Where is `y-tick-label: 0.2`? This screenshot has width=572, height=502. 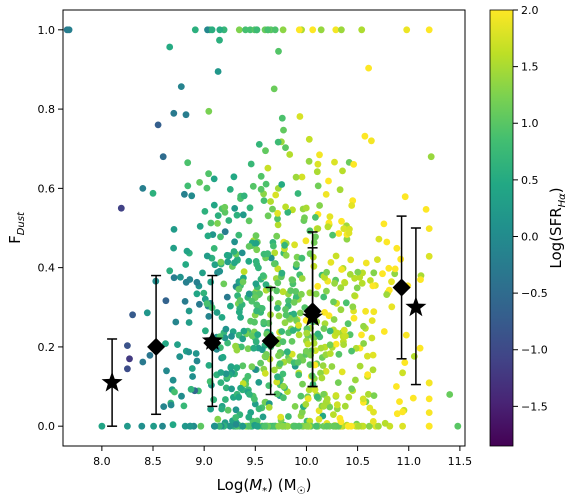
y-tick-label: 0.2 is located at coordinates (47, 347).